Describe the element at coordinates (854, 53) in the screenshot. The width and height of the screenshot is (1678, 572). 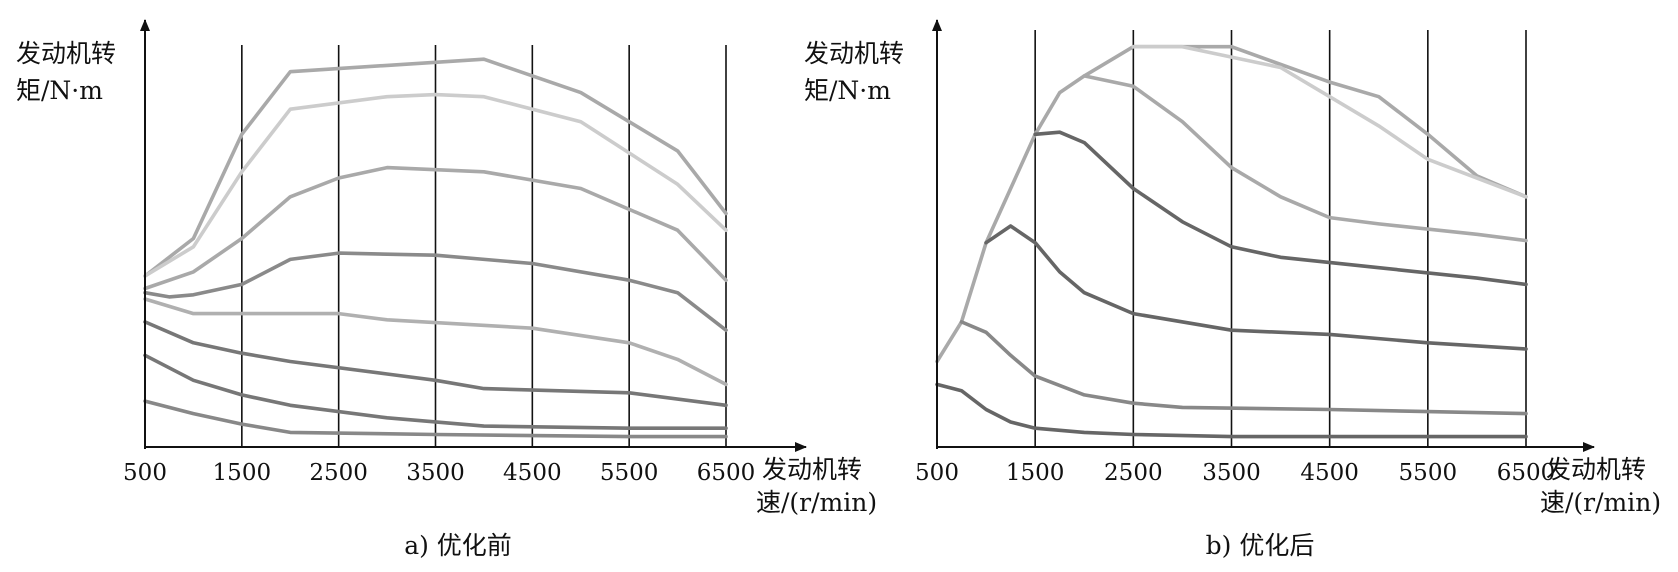
I see `y-axis-title-b-line1: 发动机转` at that location.